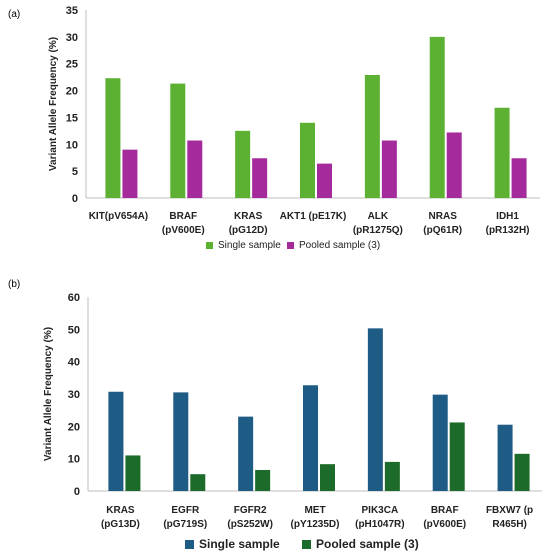  I want to click on panel-a-y-axis-label: Variant Allele Frequency (%), so click(53, 104).